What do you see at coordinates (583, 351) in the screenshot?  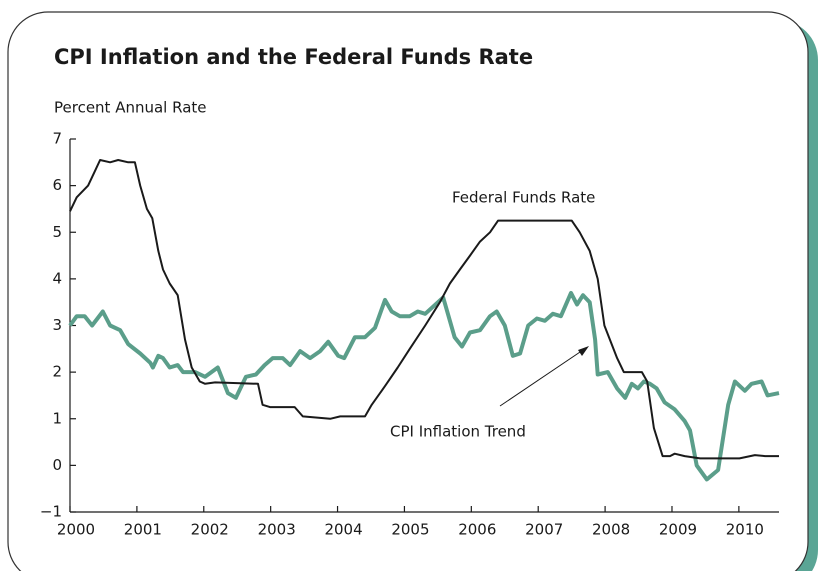 I see `arrow-head` at bounding box center [583, 351].